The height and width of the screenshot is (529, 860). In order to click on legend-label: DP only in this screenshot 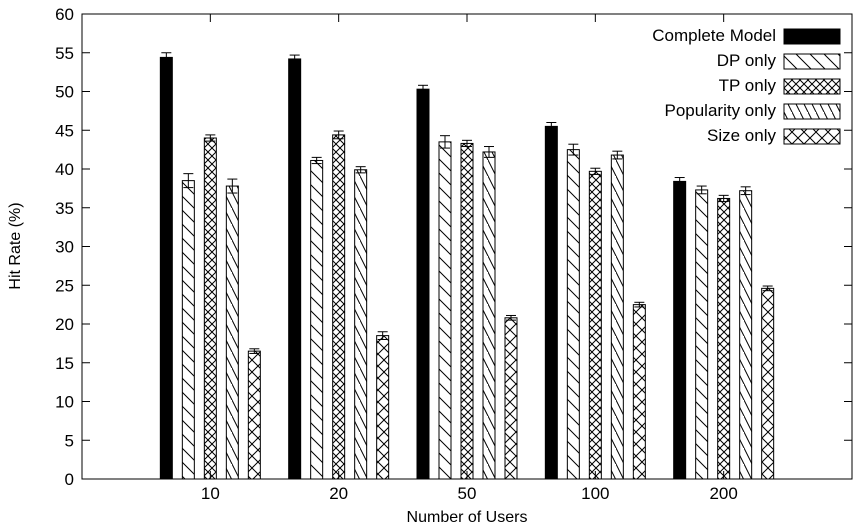, I will do `click(747, 60)`.